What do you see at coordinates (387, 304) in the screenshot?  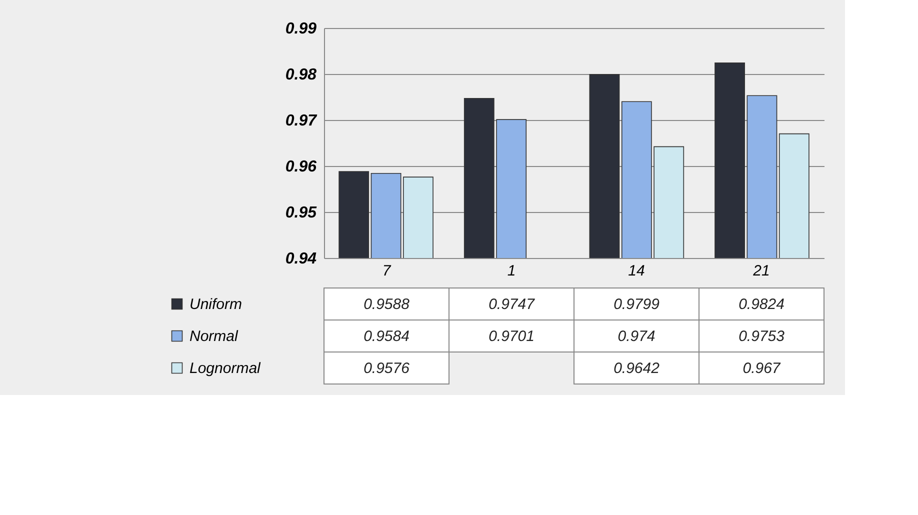 I see `data-label: 0.9588` at bounding box center [387, 304].